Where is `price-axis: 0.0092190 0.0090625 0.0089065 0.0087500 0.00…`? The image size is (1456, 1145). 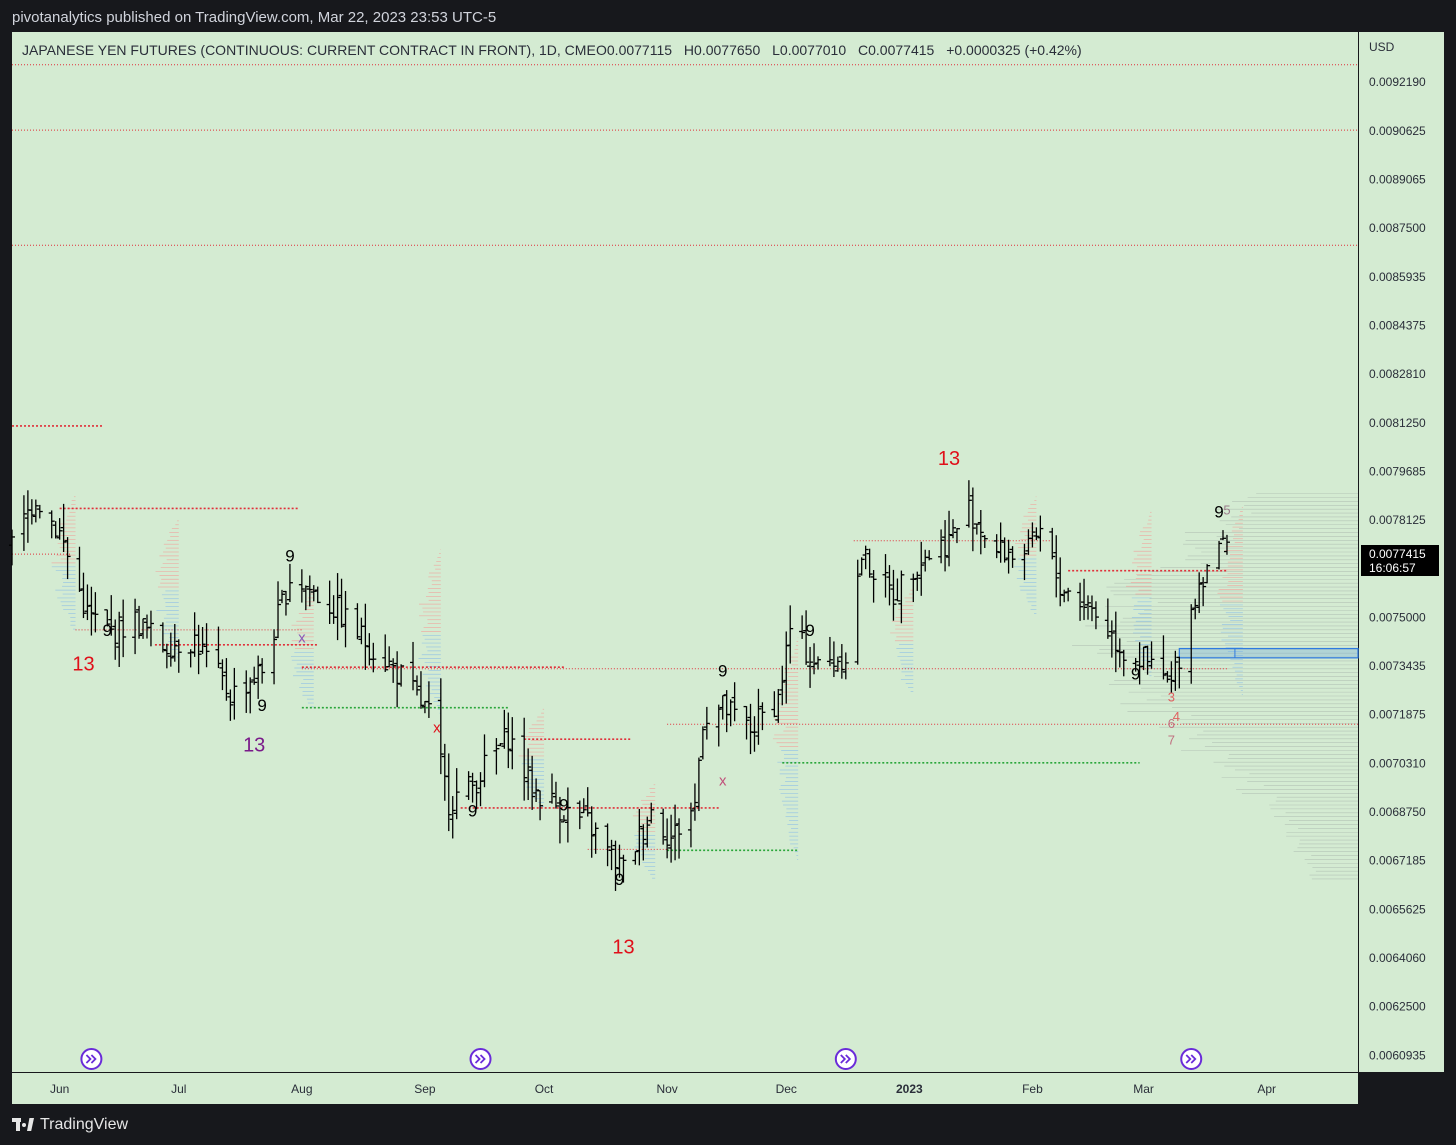
price-axis: 0.0092190 0.0090625 0.0089065 0.0087500 0.00… is located at coordinates (1397, 568).